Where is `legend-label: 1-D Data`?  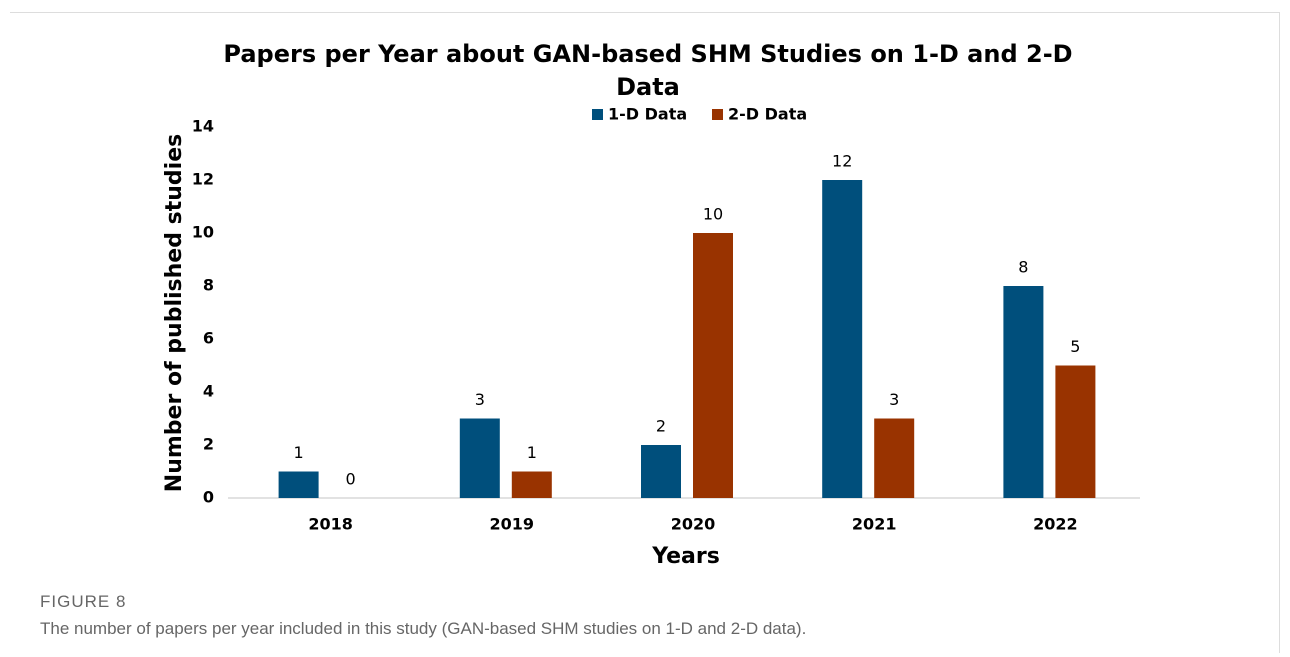
legend-label: 1-D Data is located at coordinates (647, 114).